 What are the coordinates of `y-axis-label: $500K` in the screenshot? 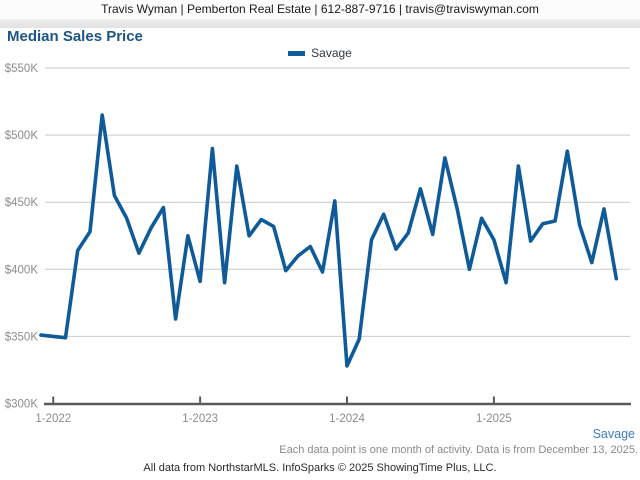 It's located at (22, 136).